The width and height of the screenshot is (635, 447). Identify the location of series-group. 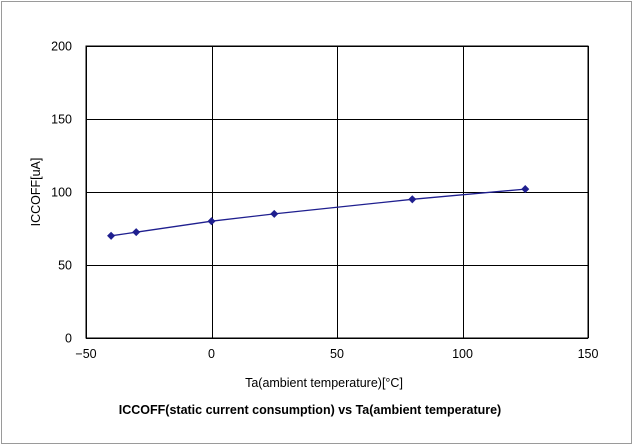
(318, 212).